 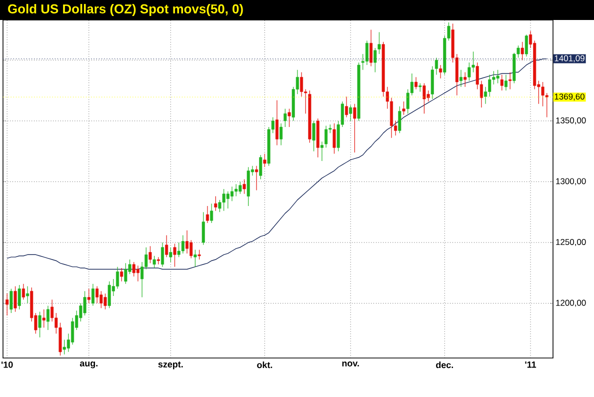 I want to click on x-tick-label: nov., so click(x=350, y=364).